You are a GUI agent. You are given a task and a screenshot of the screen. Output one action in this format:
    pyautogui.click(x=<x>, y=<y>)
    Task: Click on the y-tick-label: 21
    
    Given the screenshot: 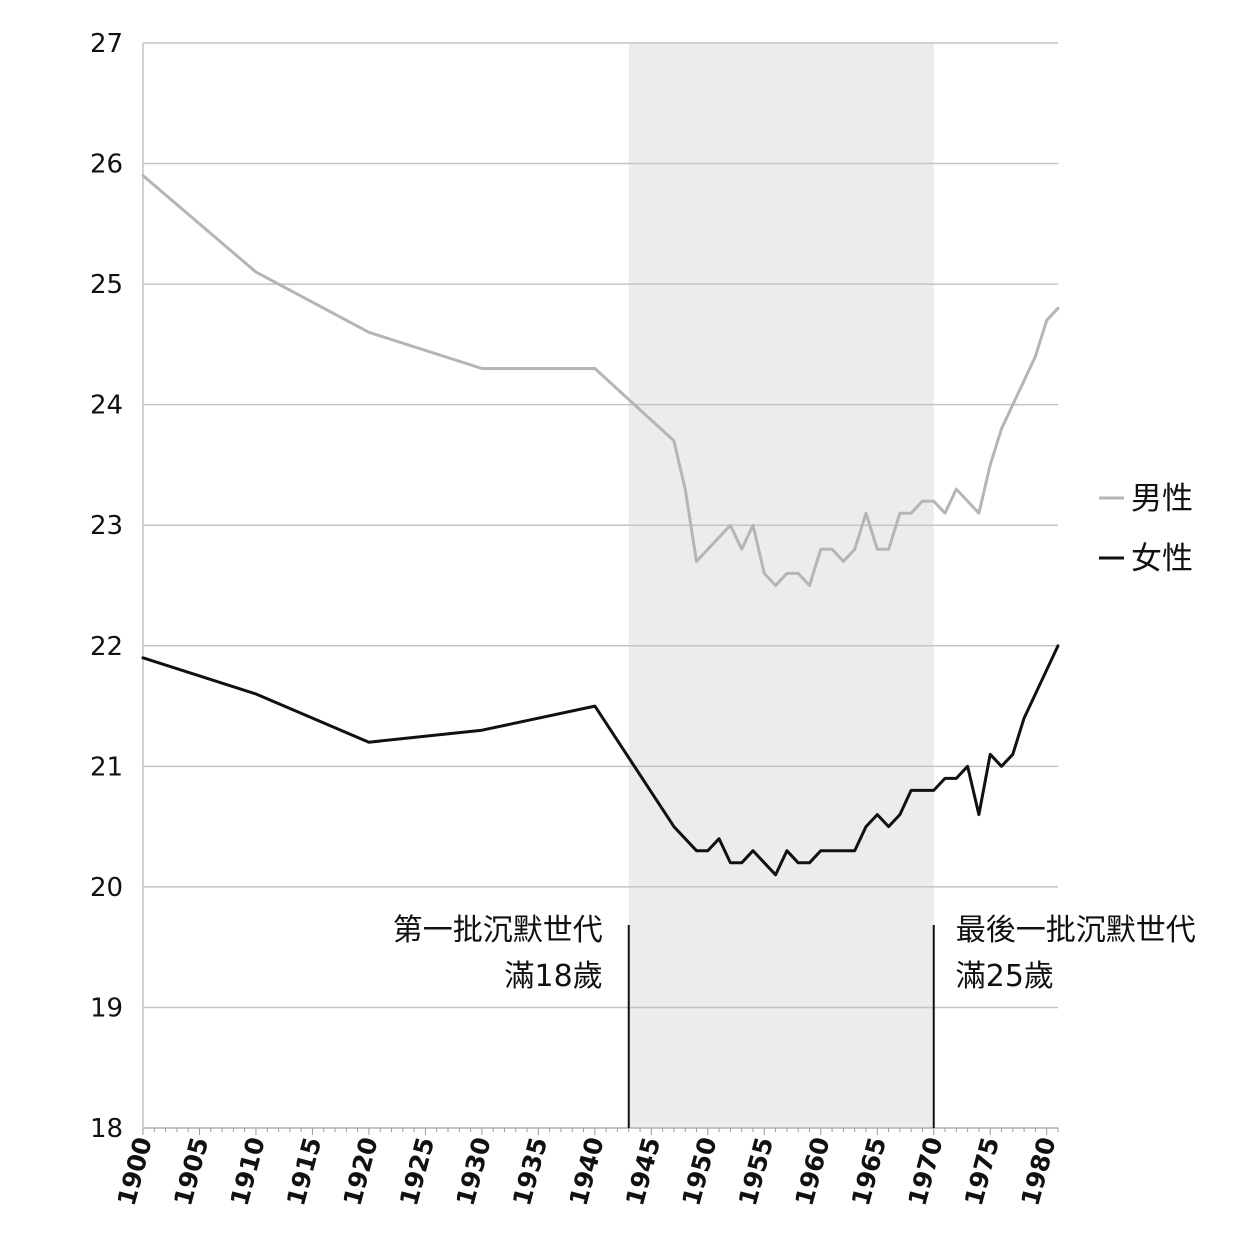 What is the action you would take?
    pyautogui.click(x=106, y=767)
    